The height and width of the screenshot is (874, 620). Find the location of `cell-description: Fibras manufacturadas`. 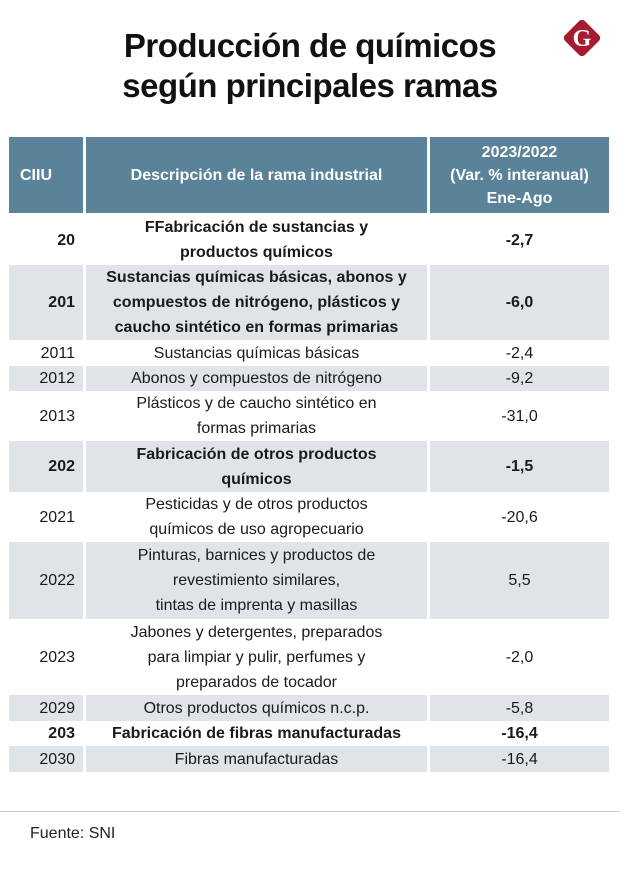

cell-description: Fibras manufacturadas is located at coordinates (256, 759).